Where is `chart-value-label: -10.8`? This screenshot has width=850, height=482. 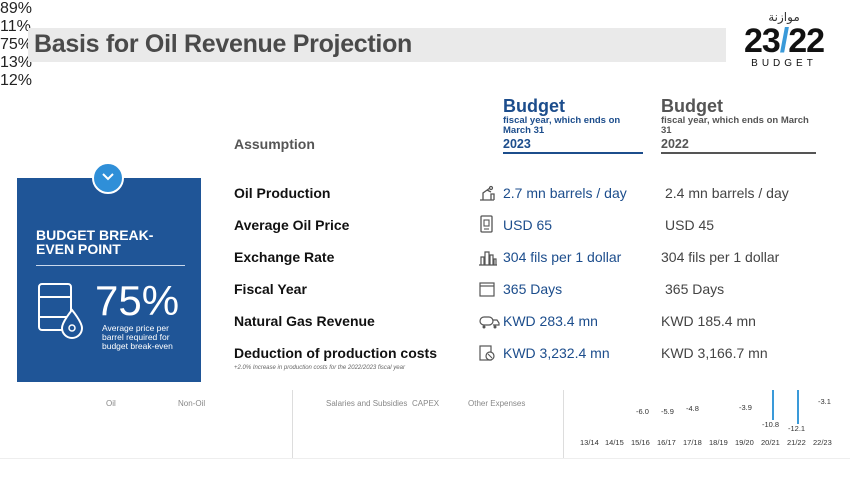 chart-value-label: -10.8 is located at coordinates (771, 424).